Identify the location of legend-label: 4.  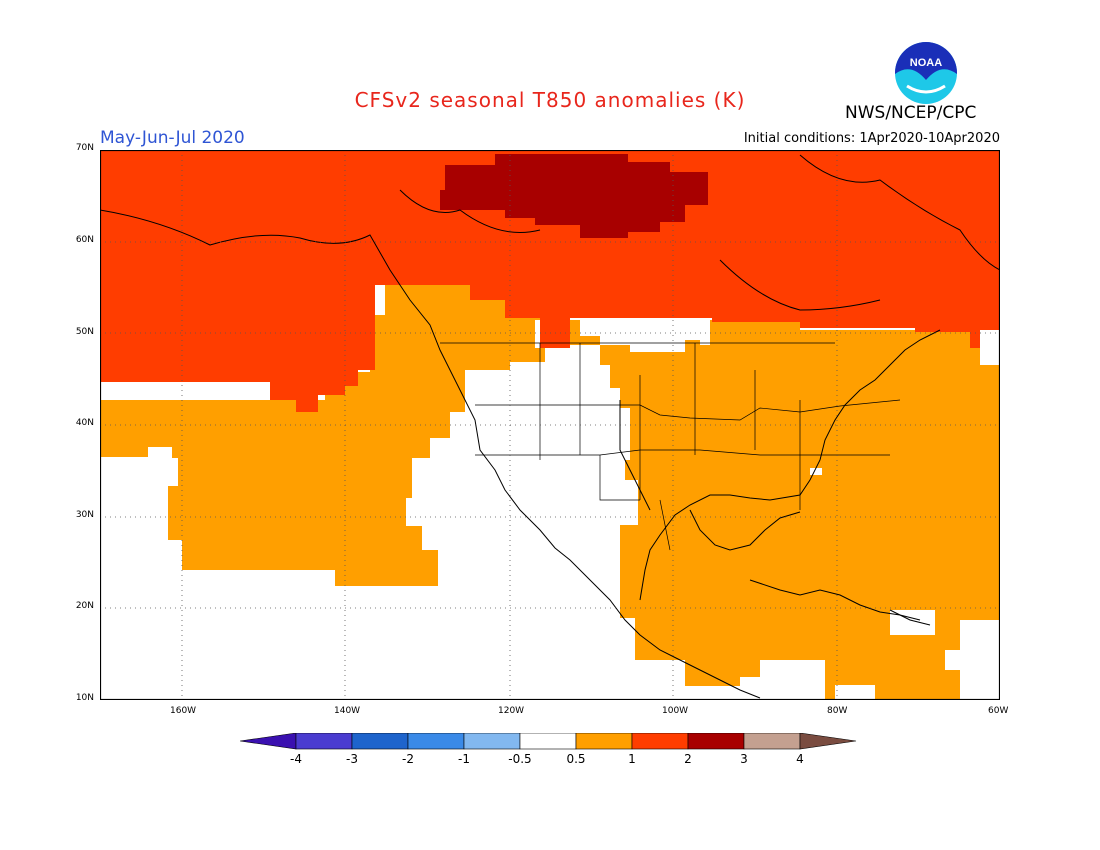
(800, 759).